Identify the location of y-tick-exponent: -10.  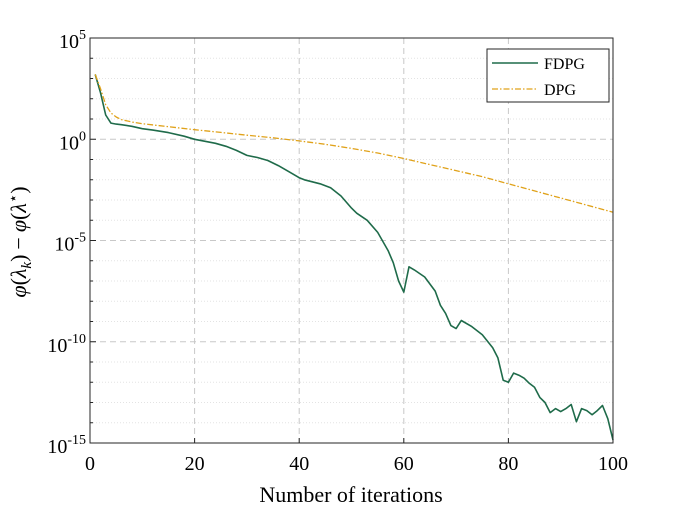
(76, 339).